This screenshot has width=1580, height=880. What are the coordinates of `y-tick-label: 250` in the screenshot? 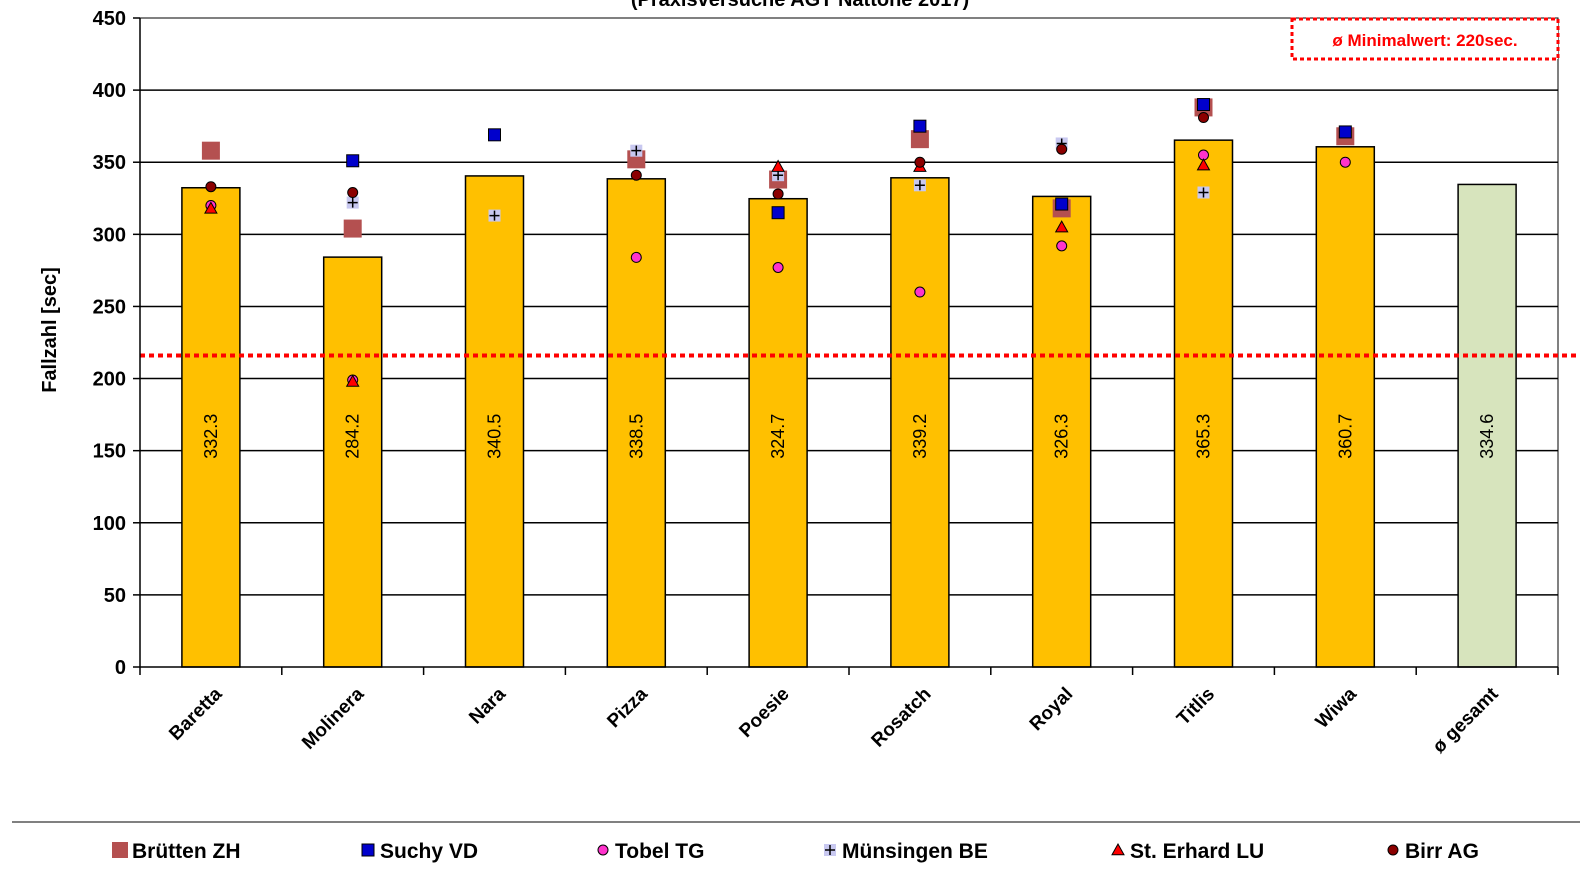 It's located at (109, 307).